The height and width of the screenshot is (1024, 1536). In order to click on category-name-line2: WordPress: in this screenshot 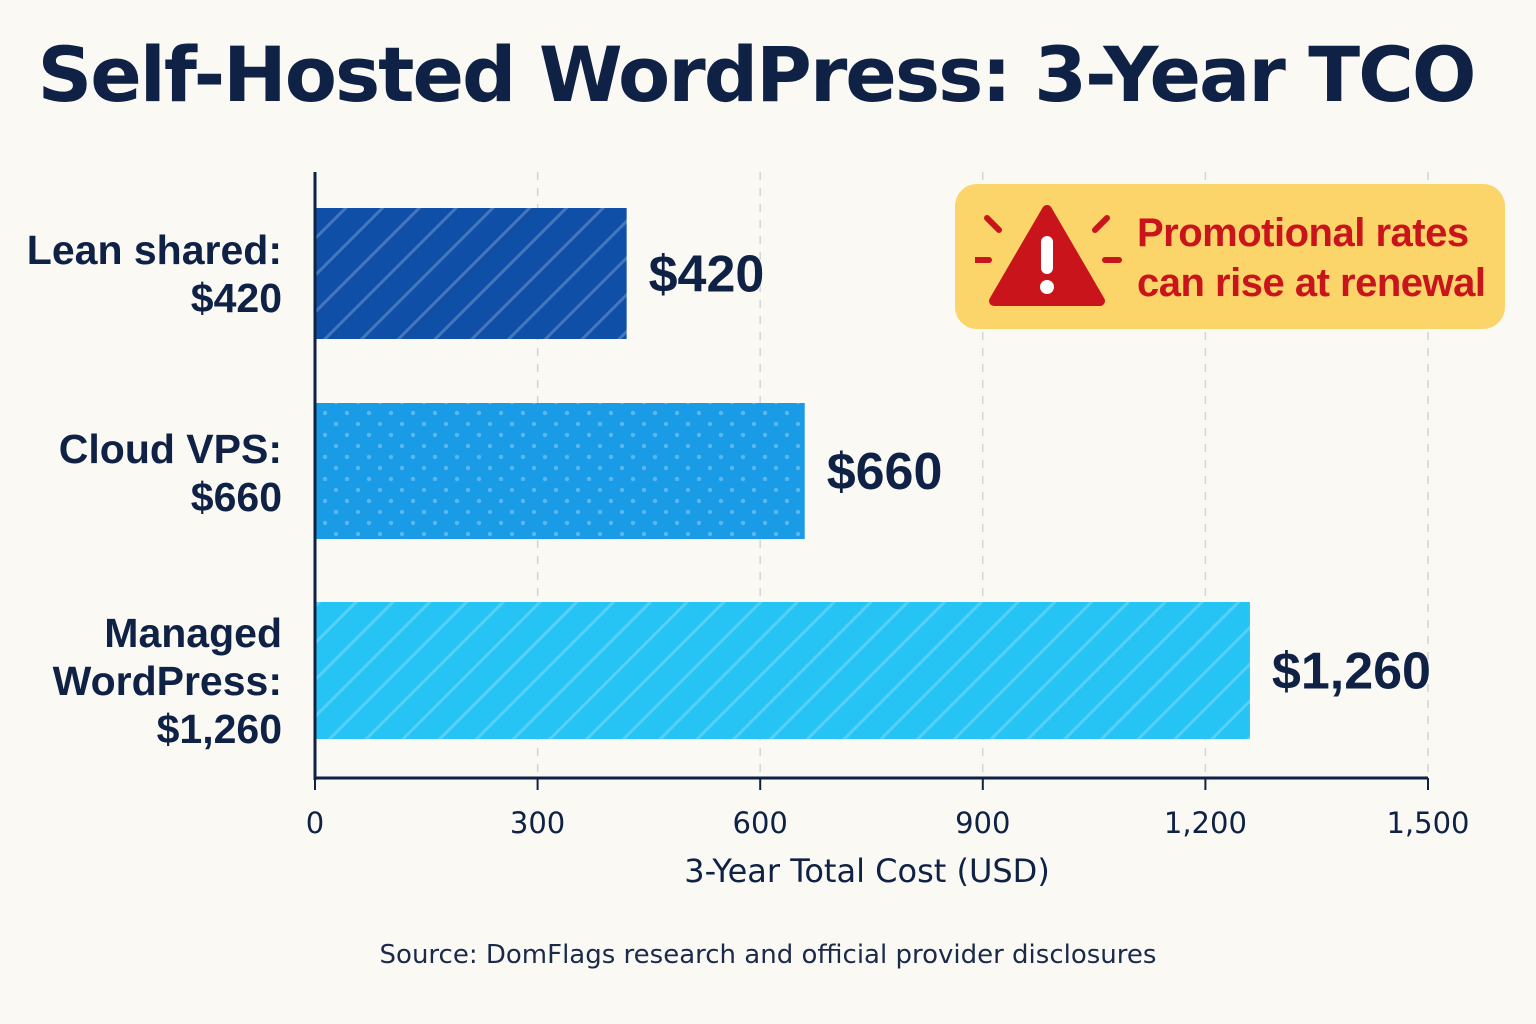, I will do `click(167, 681)`.